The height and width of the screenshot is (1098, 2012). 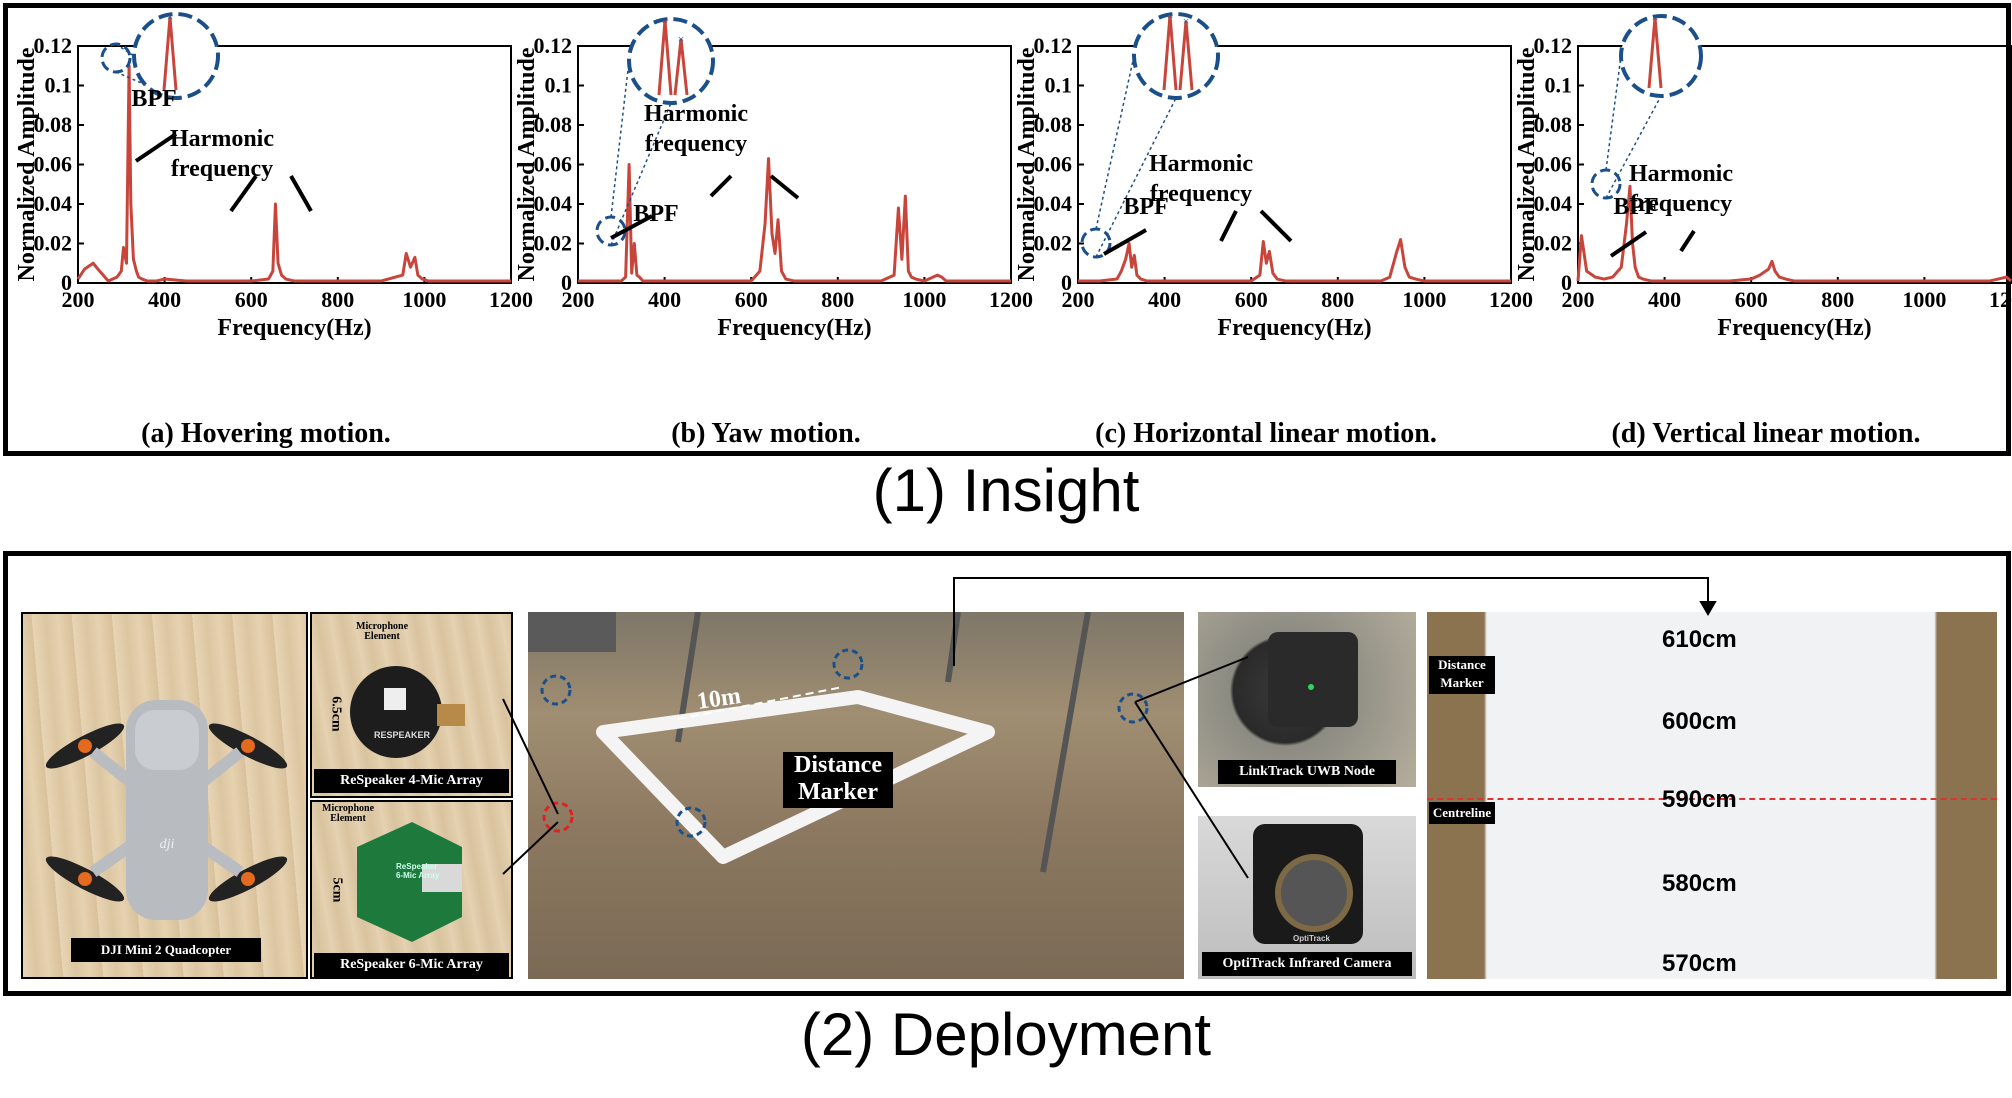 What do you see at coordinates (1699, 639) in the screenshot?
I see `mark-610: 610cm` at bounding box center [1699, 639].